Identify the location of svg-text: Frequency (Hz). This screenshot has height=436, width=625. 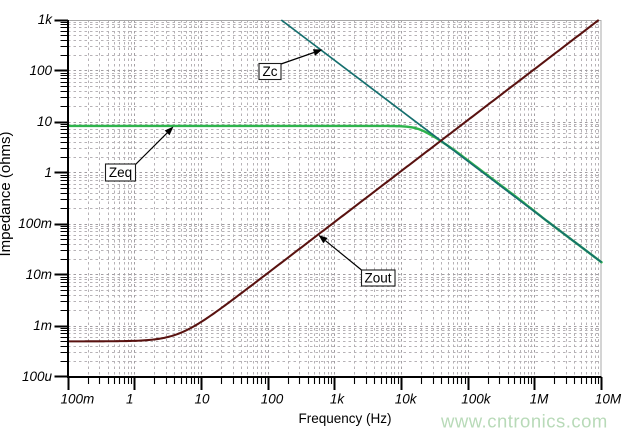
(344, 418).